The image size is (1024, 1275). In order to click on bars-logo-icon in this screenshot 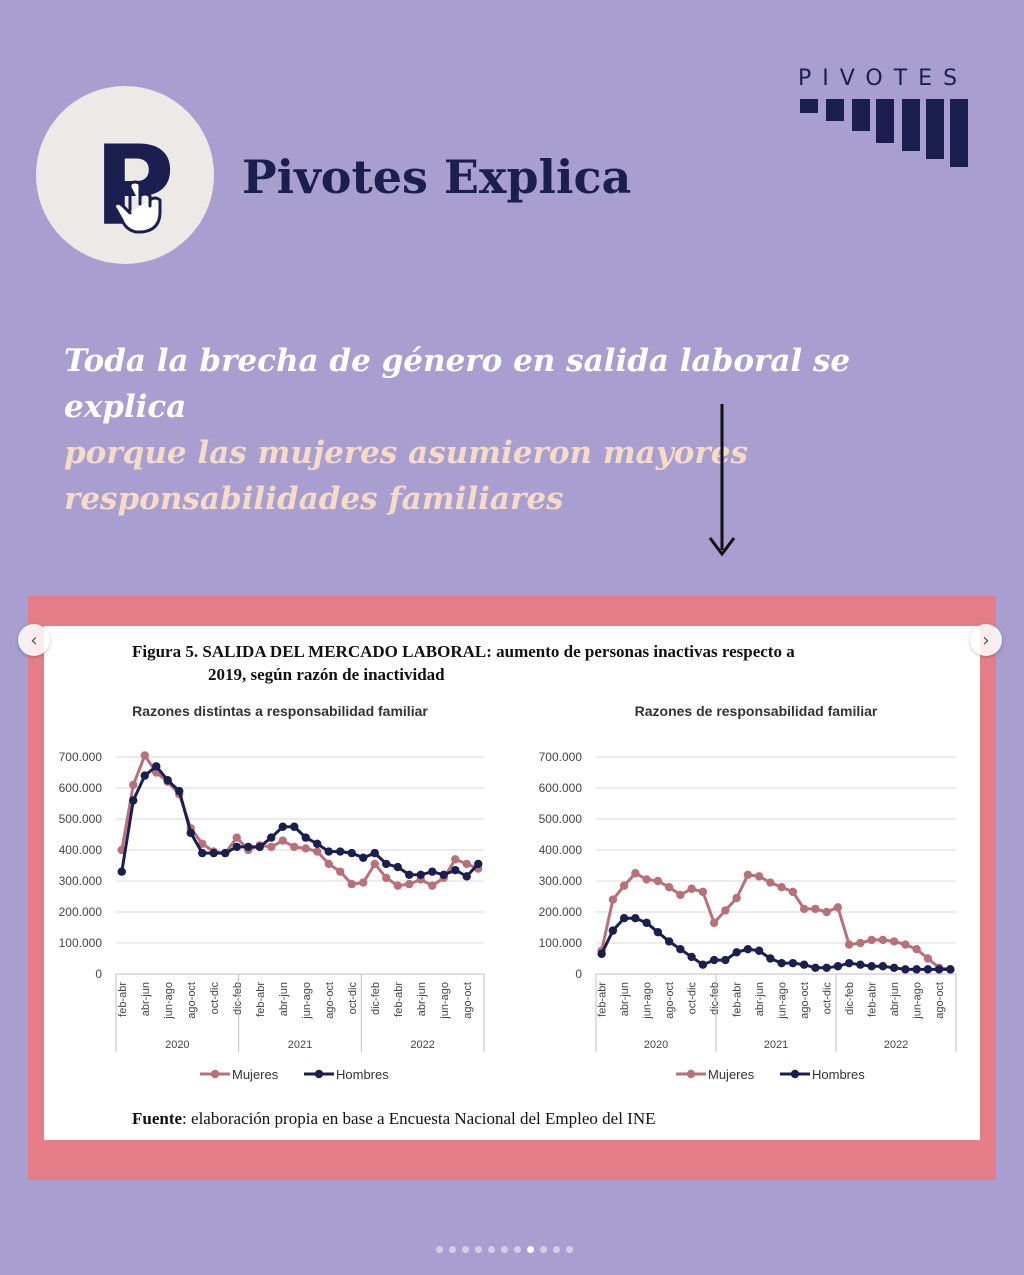, I will do `click(884, 133)`.